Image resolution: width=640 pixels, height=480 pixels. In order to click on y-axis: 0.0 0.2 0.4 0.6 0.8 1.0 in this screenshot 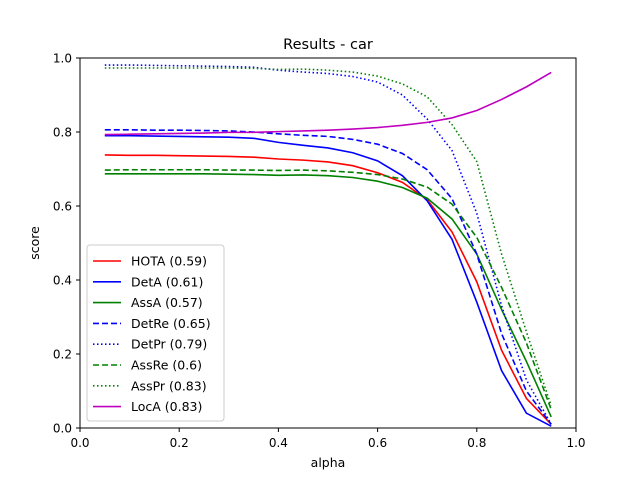, I will do `click(66, 244)`.